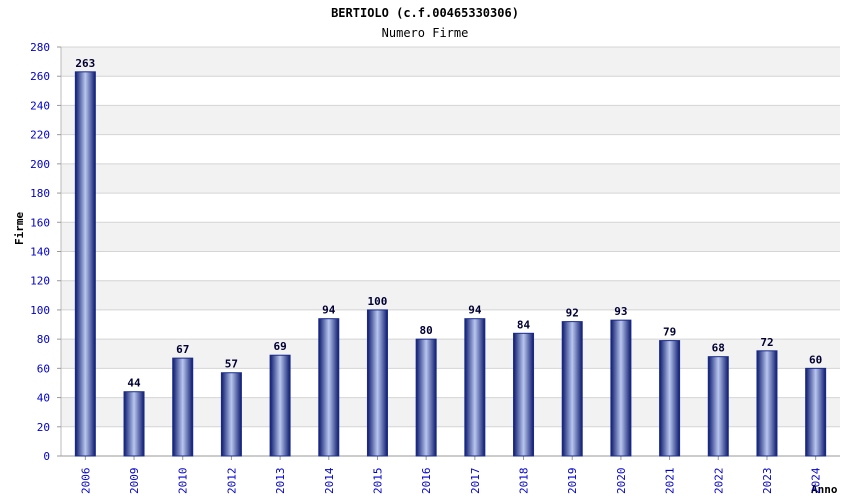 This screenshot has height=500, width=850. What do you see at coordinates (816, 412) in the screenshot?
I see `bar-2024` at bounding box center [816, 412].